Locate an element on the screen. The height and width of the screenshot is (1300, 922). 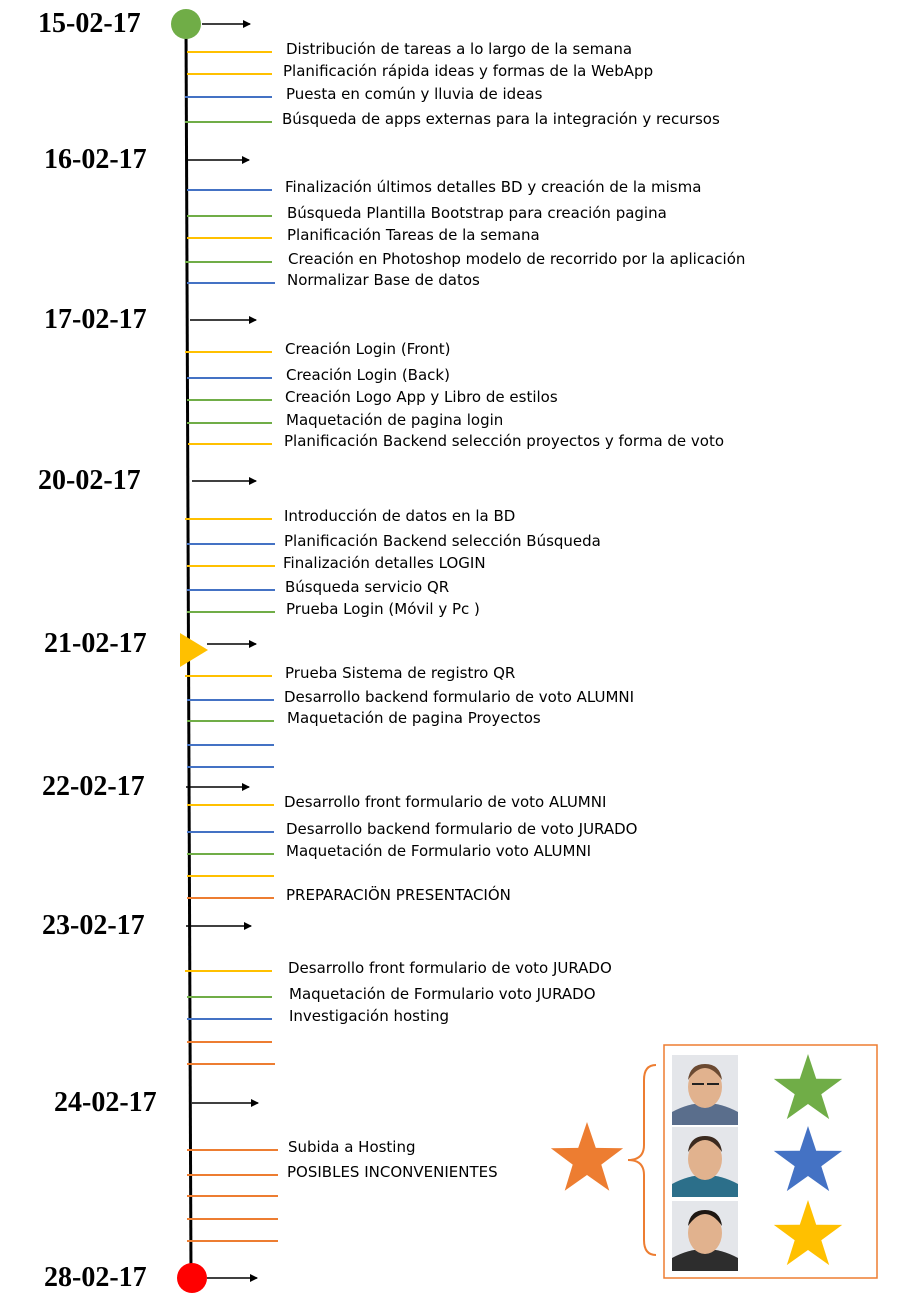
task-label: Planificación Tareas de la semana is located at coordinates (413, 235).